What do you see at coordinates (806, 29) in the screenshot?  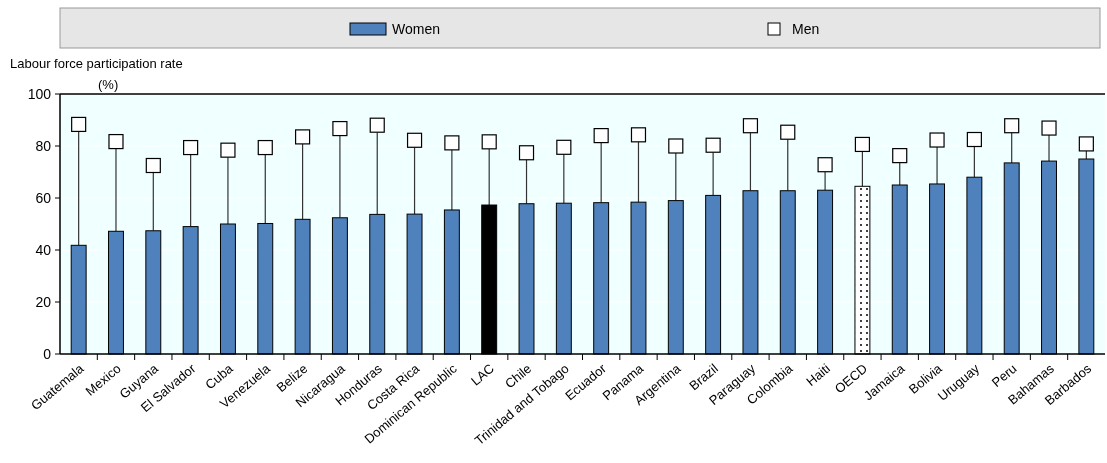 I see `legend-label: Men` at bounding box center [806, 29].